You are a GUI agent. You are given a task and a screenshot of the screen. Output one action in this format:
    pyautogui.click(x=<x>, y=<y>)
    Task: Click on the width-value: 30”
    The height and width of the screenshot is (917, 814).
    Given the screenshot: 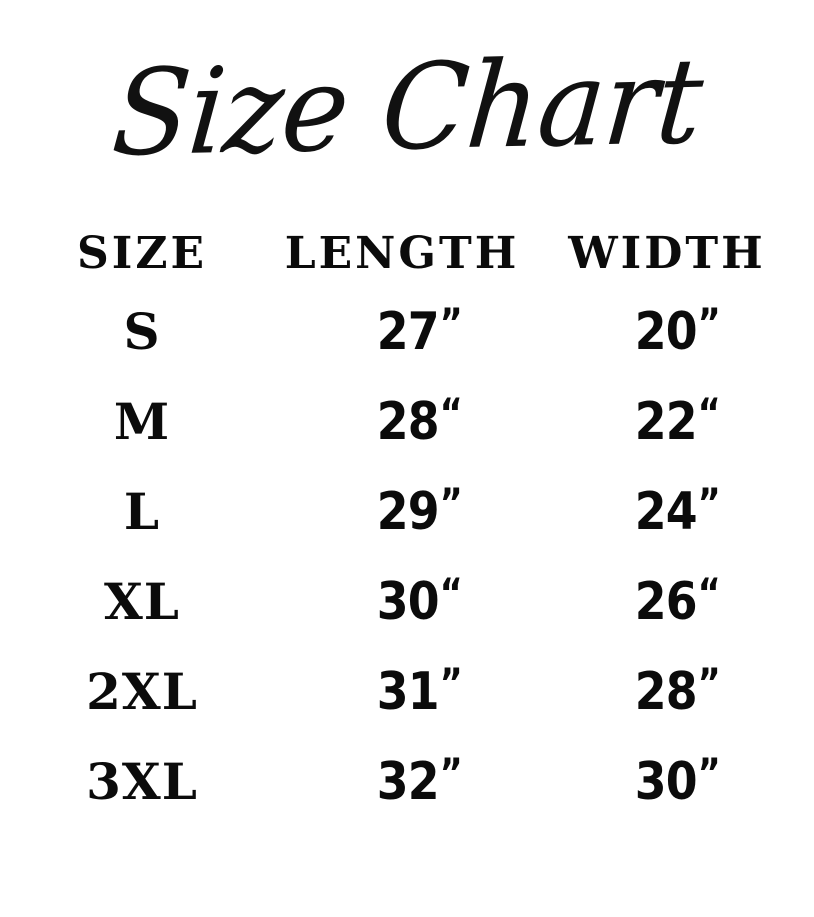 What is the action you would take?
    pyautogui.click(x=677, y=781)
    